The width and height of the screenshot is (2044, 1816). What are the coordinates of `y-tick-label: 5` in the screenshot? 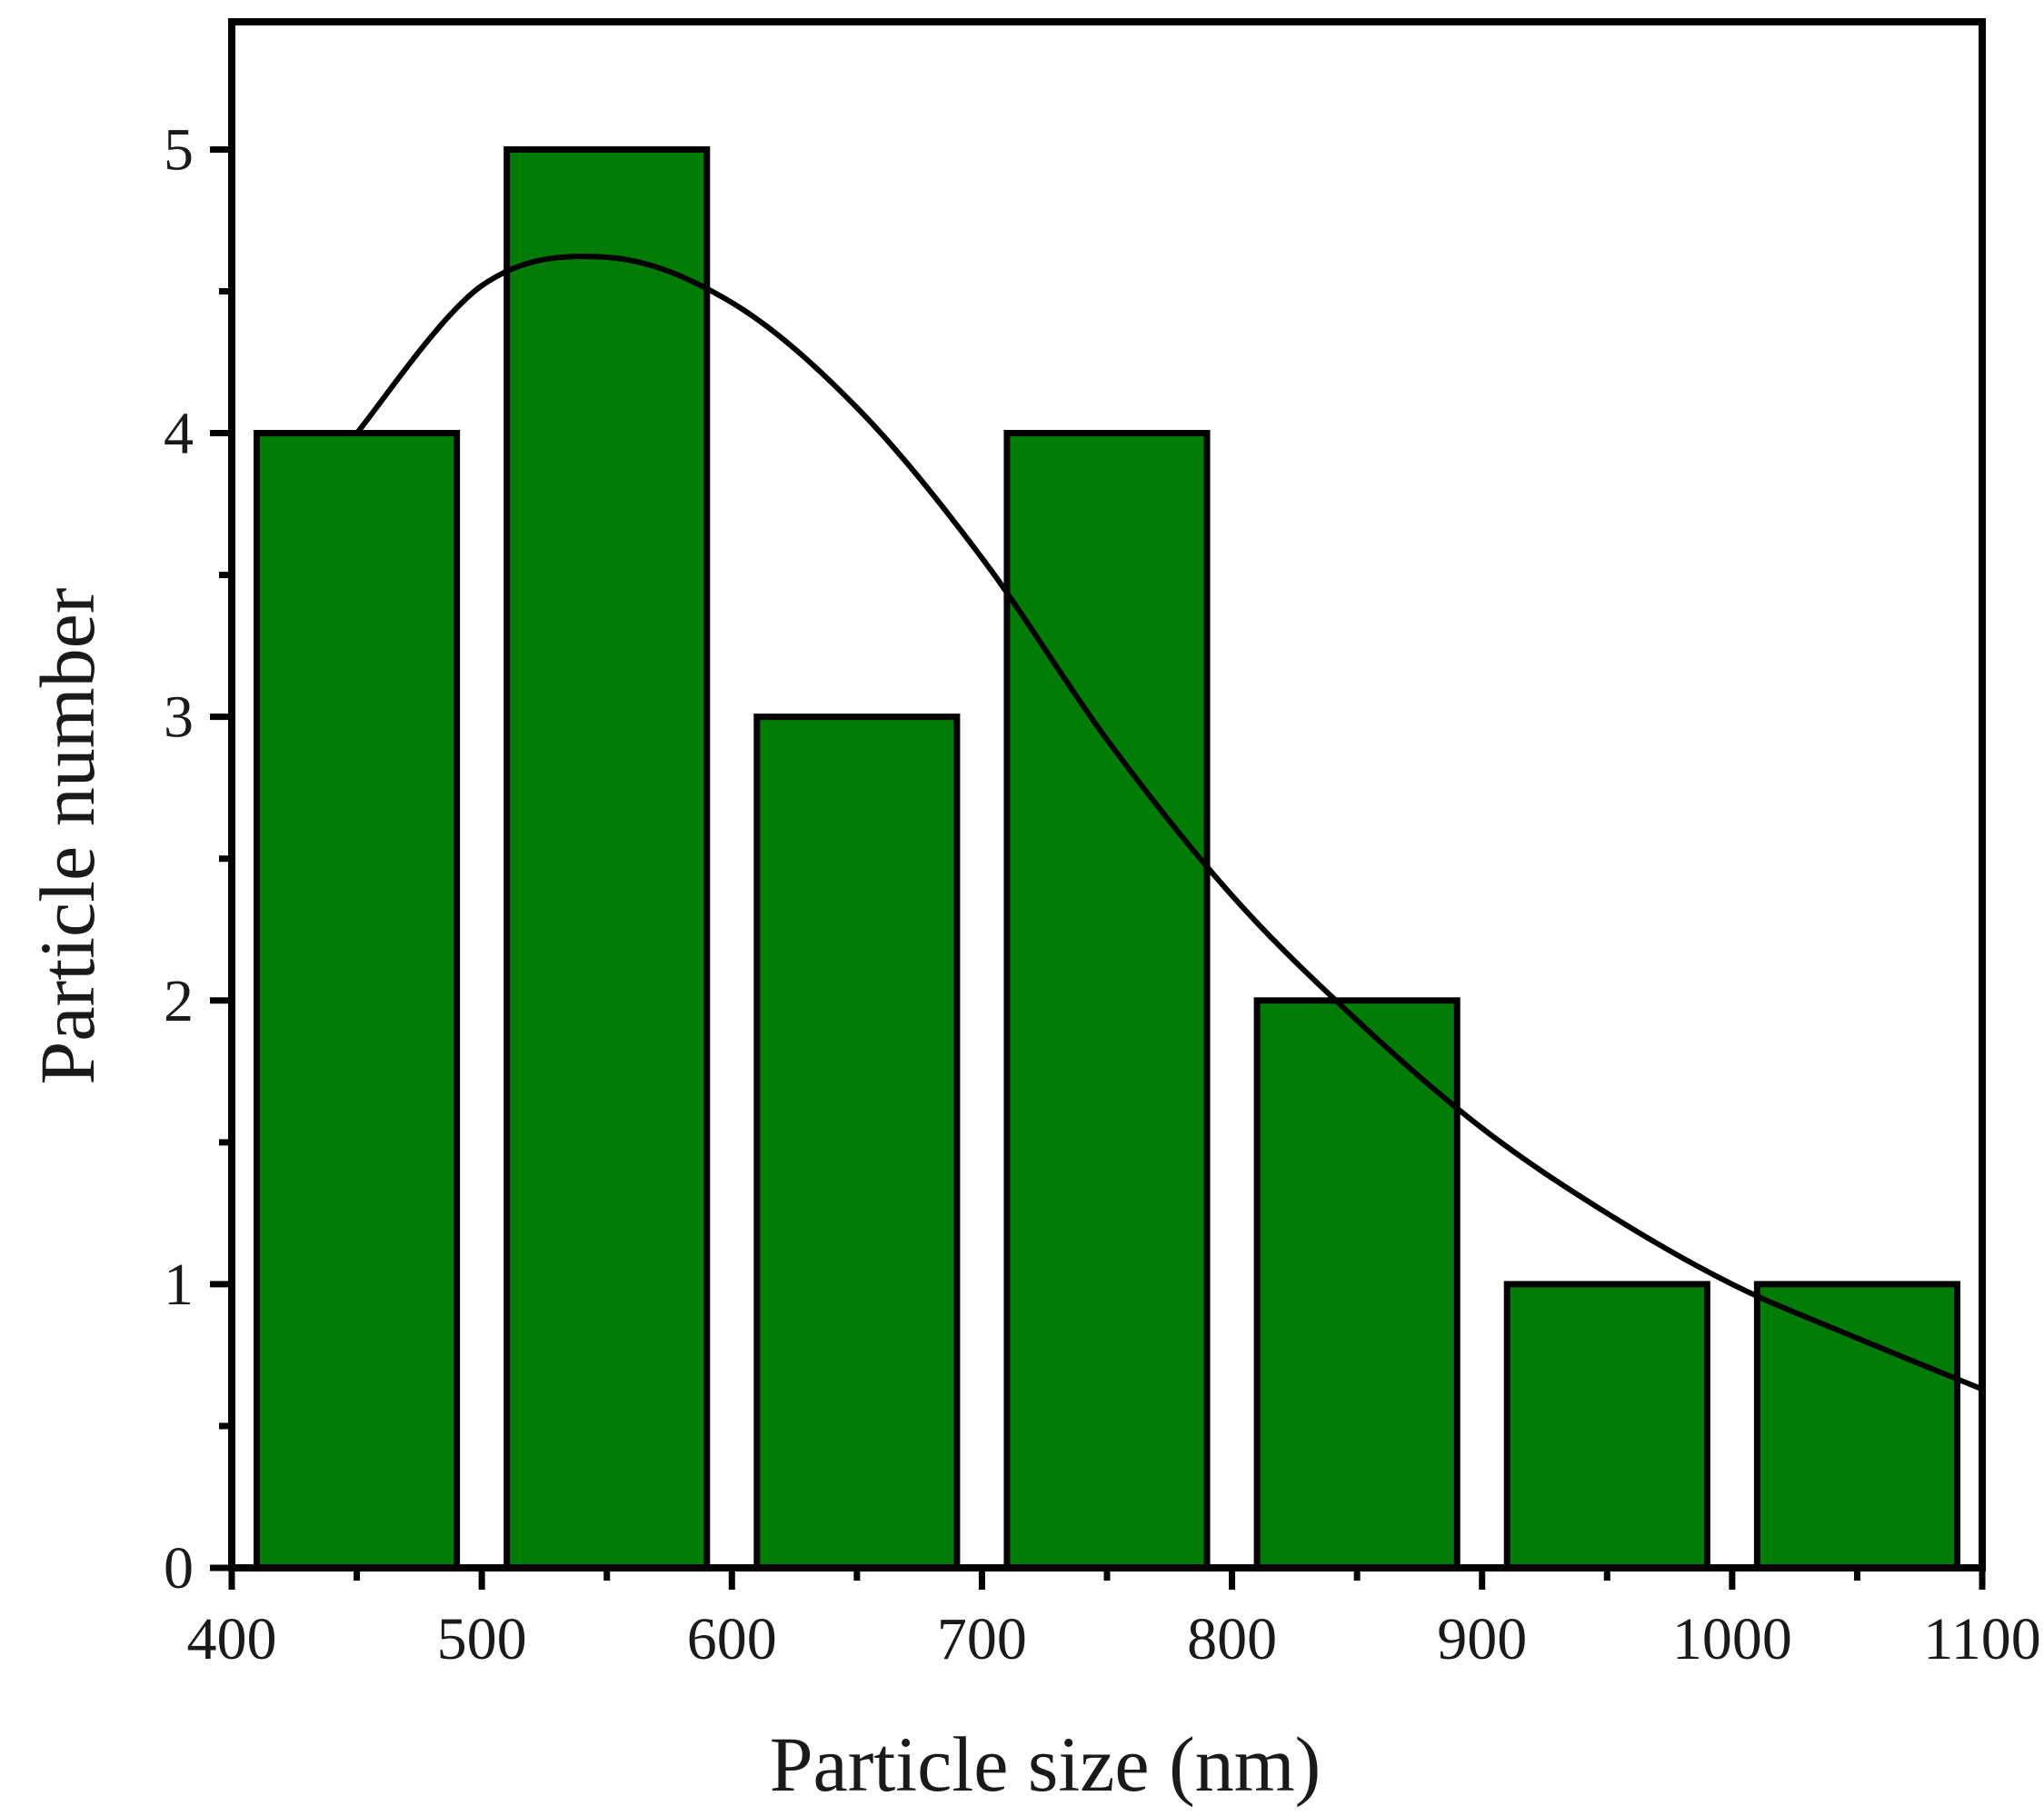 It's located at (179, 149).